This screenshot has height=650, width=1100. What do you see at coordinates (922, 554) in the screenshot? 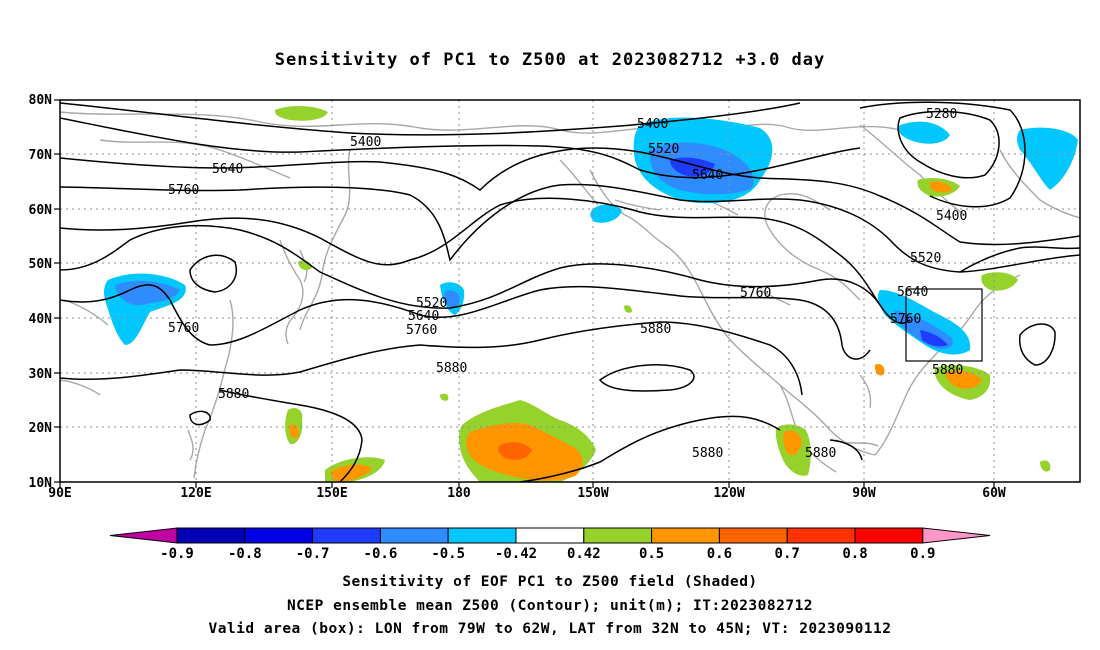
I see `colorbar-label: 0.9` at bounding box center [922, 554].